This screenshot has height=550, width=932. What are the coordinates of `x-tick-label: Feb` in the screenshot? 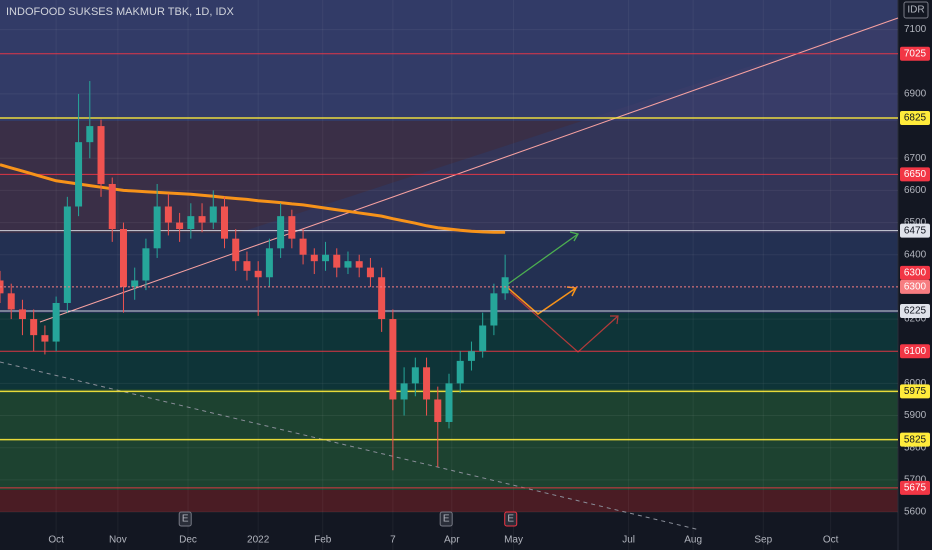 It's located at (323, 540).